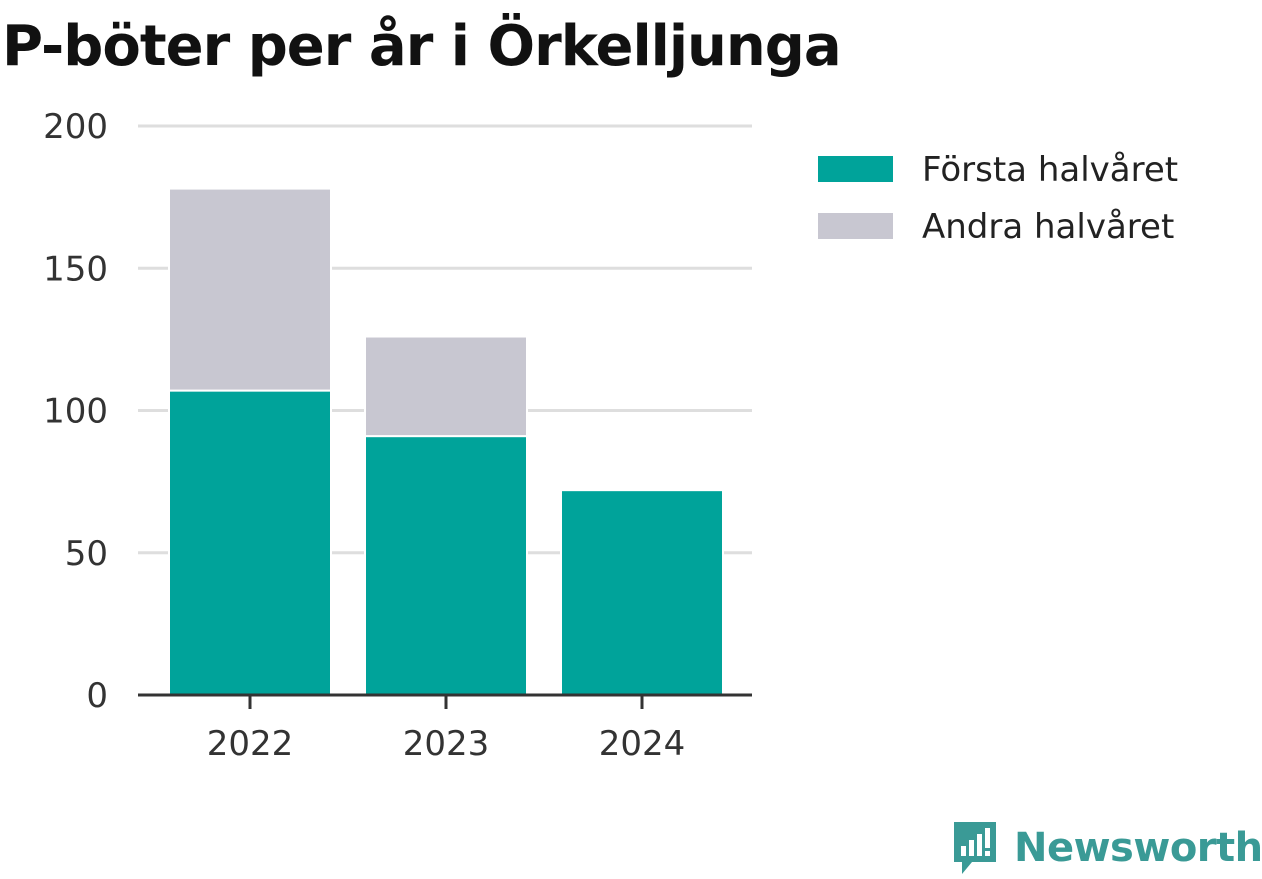  Describe the element at coordinates (1138, 848) in the screenshot. I see `brand-name: Newsworthy` at that location.